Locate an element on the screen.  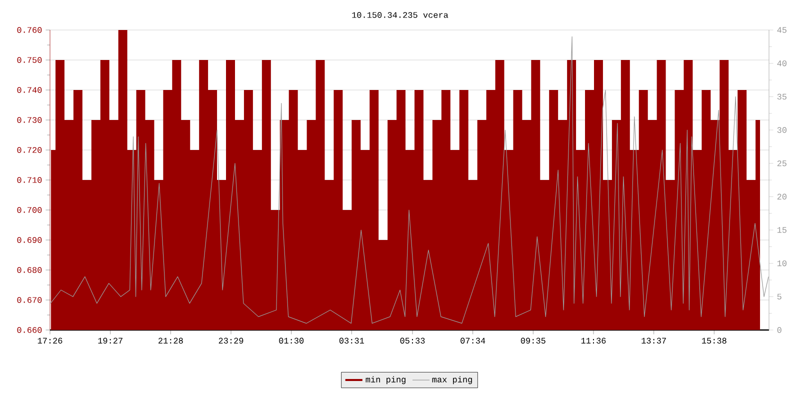
y2-tick-label: 5 is located at coordinates (779, 297).